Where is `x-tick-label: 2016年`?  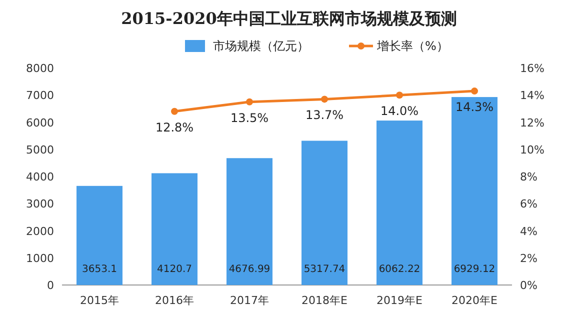
x-tick-label: 2016年 is located at coordinates (174, 300).